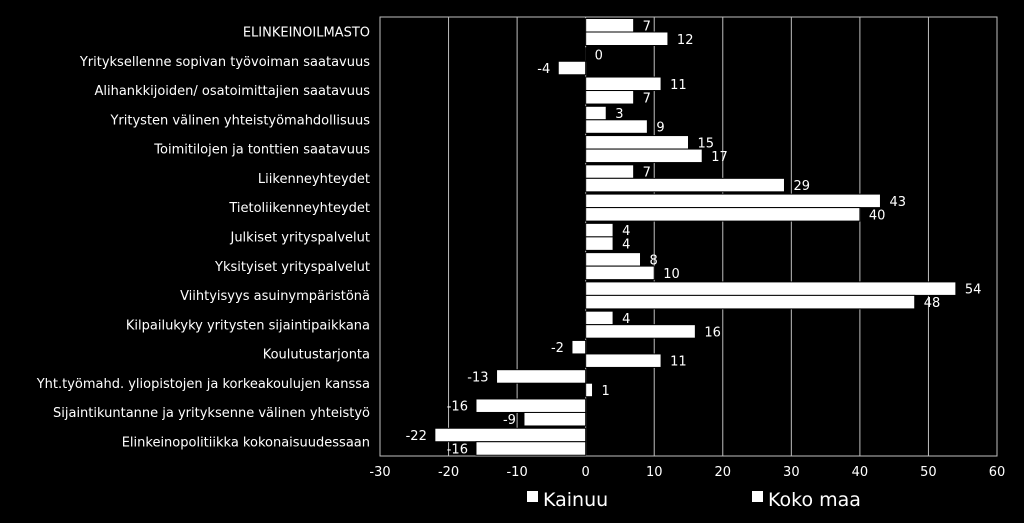 The width and height of the screenshot is (1024, 523). What do you see at coordinates (678, 362) in the screenshot?
I see `data-label-koko-maa: 11` at bounding box center [678, 362].